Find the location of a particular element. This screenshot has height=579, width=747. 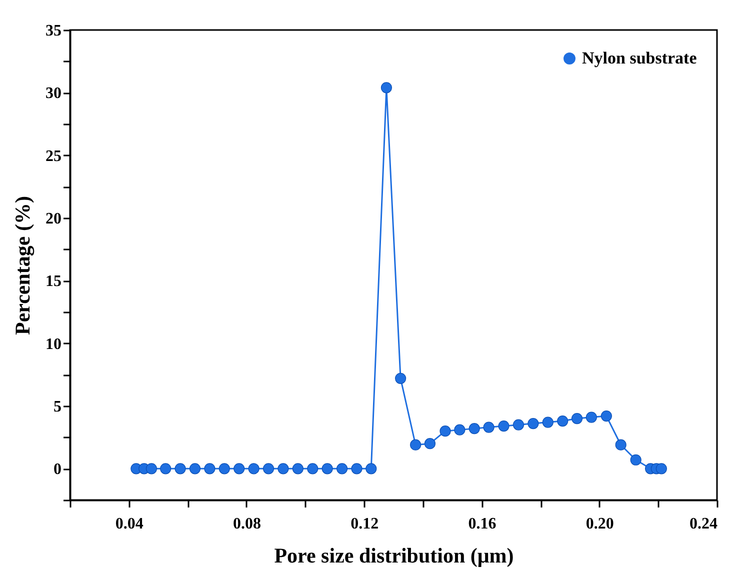

y-tick-label: 0 is located at coordinates (58, 469).